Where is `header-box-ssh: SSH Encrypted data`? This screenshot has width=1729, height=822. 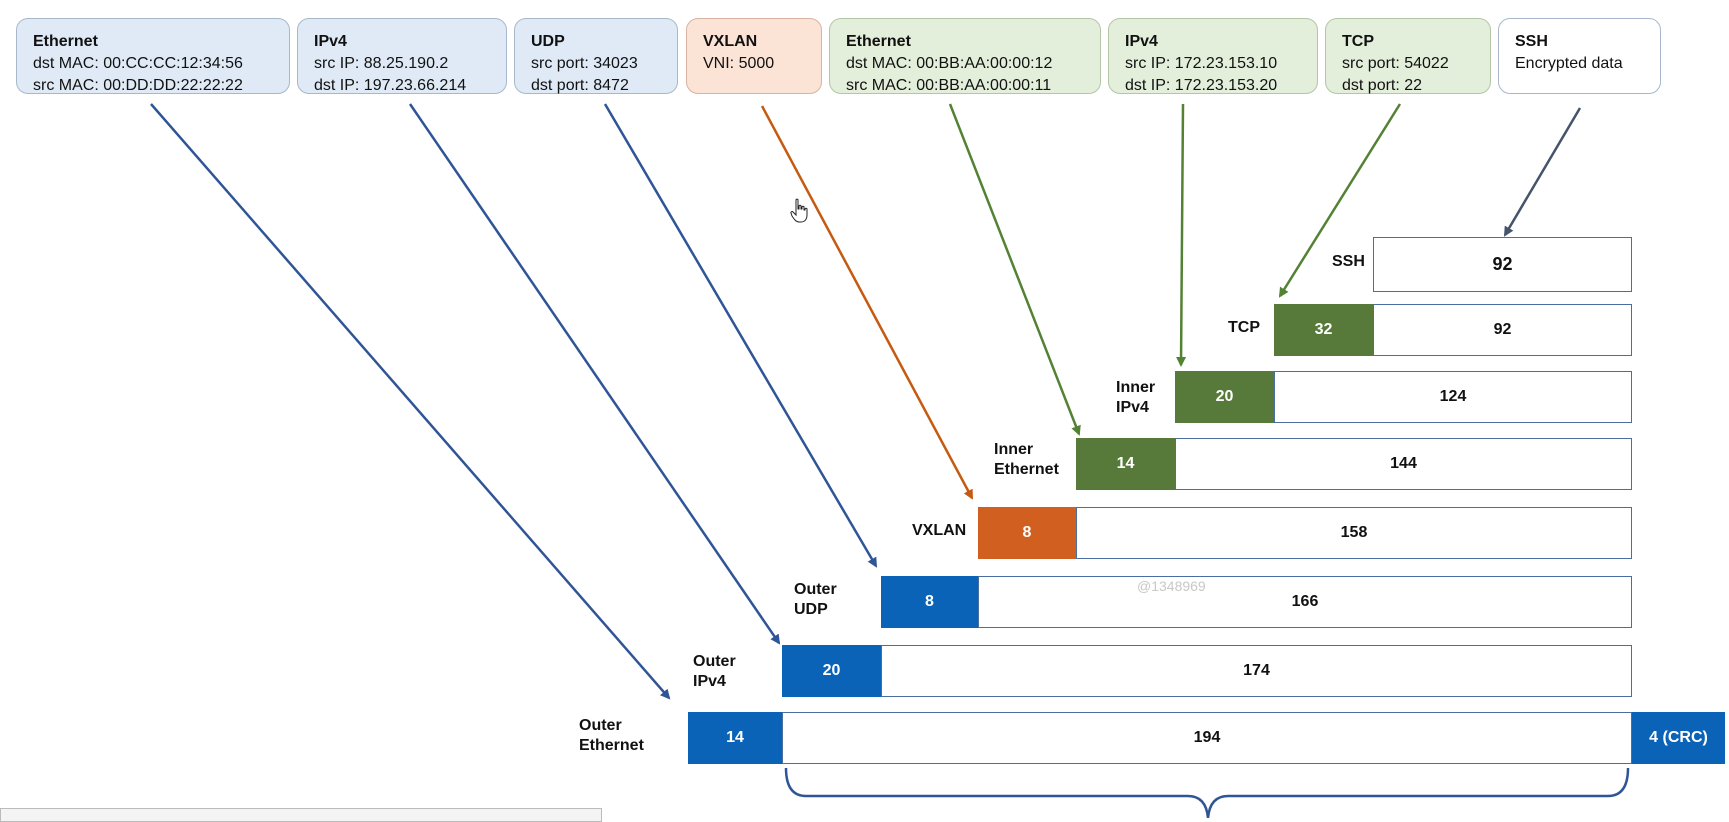 header-box-ssh: SSH Encrypted data is located at coordinates (1579, 56).